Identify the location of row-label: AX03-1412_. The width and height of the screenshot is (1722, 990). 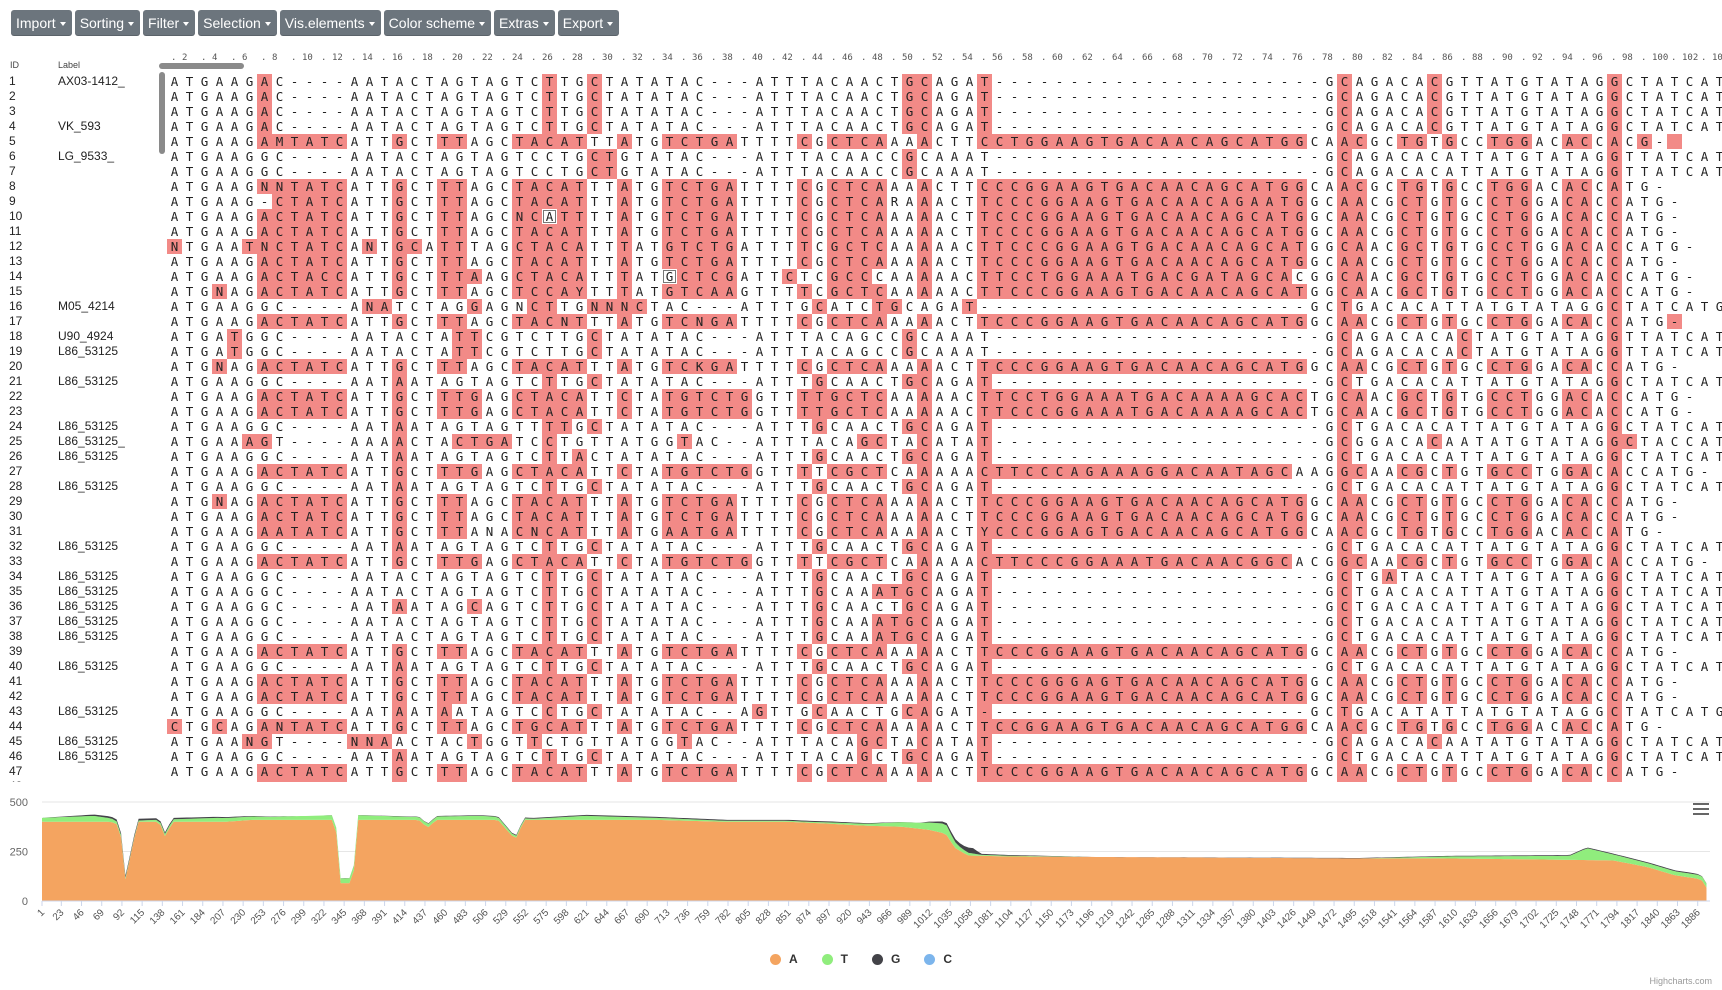
(91, 81).